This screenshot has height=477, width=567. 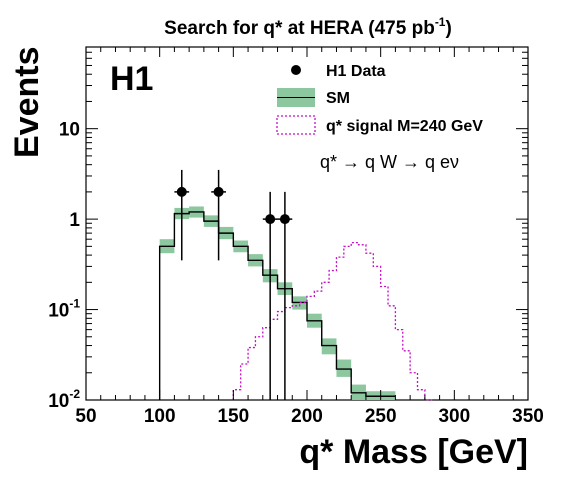 I want to click on data-points-layer, so click(x=233, y=284).